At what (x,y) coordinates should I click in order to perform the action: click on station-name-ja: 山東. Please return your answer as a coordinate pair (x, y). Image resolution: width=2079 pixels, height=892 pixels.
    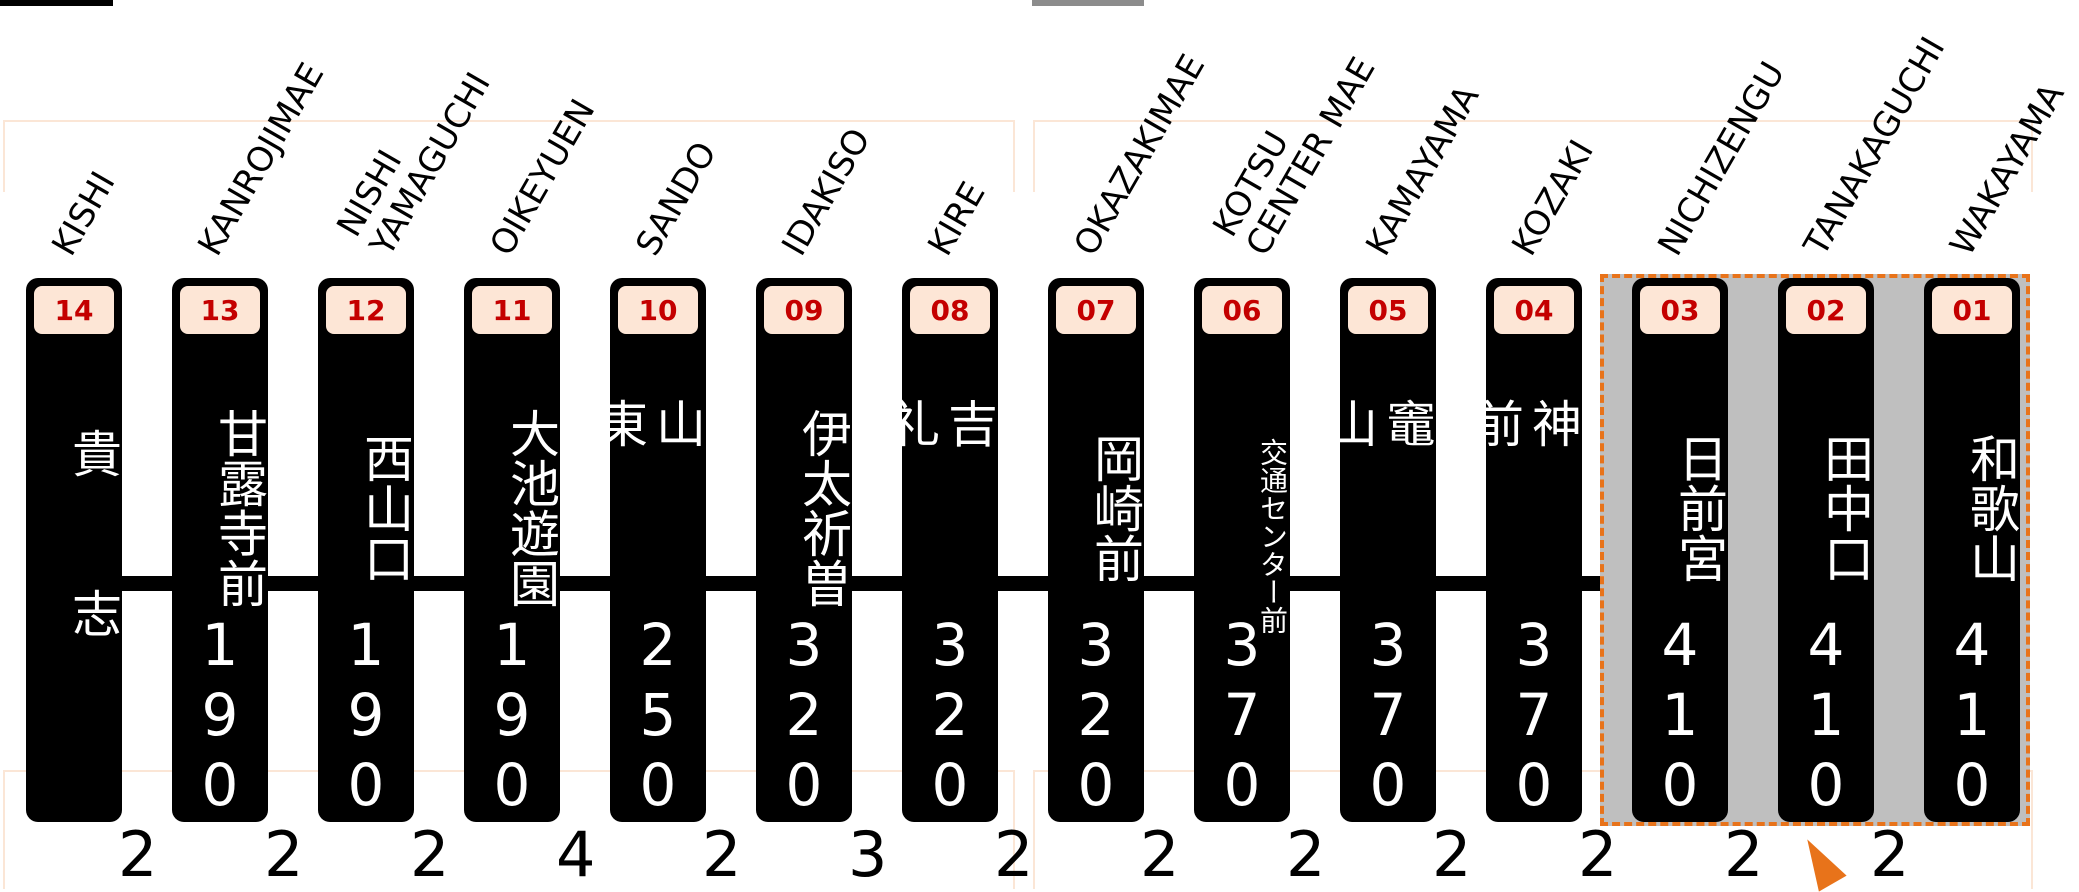
    Looking at the image, I should click on (648, 458).